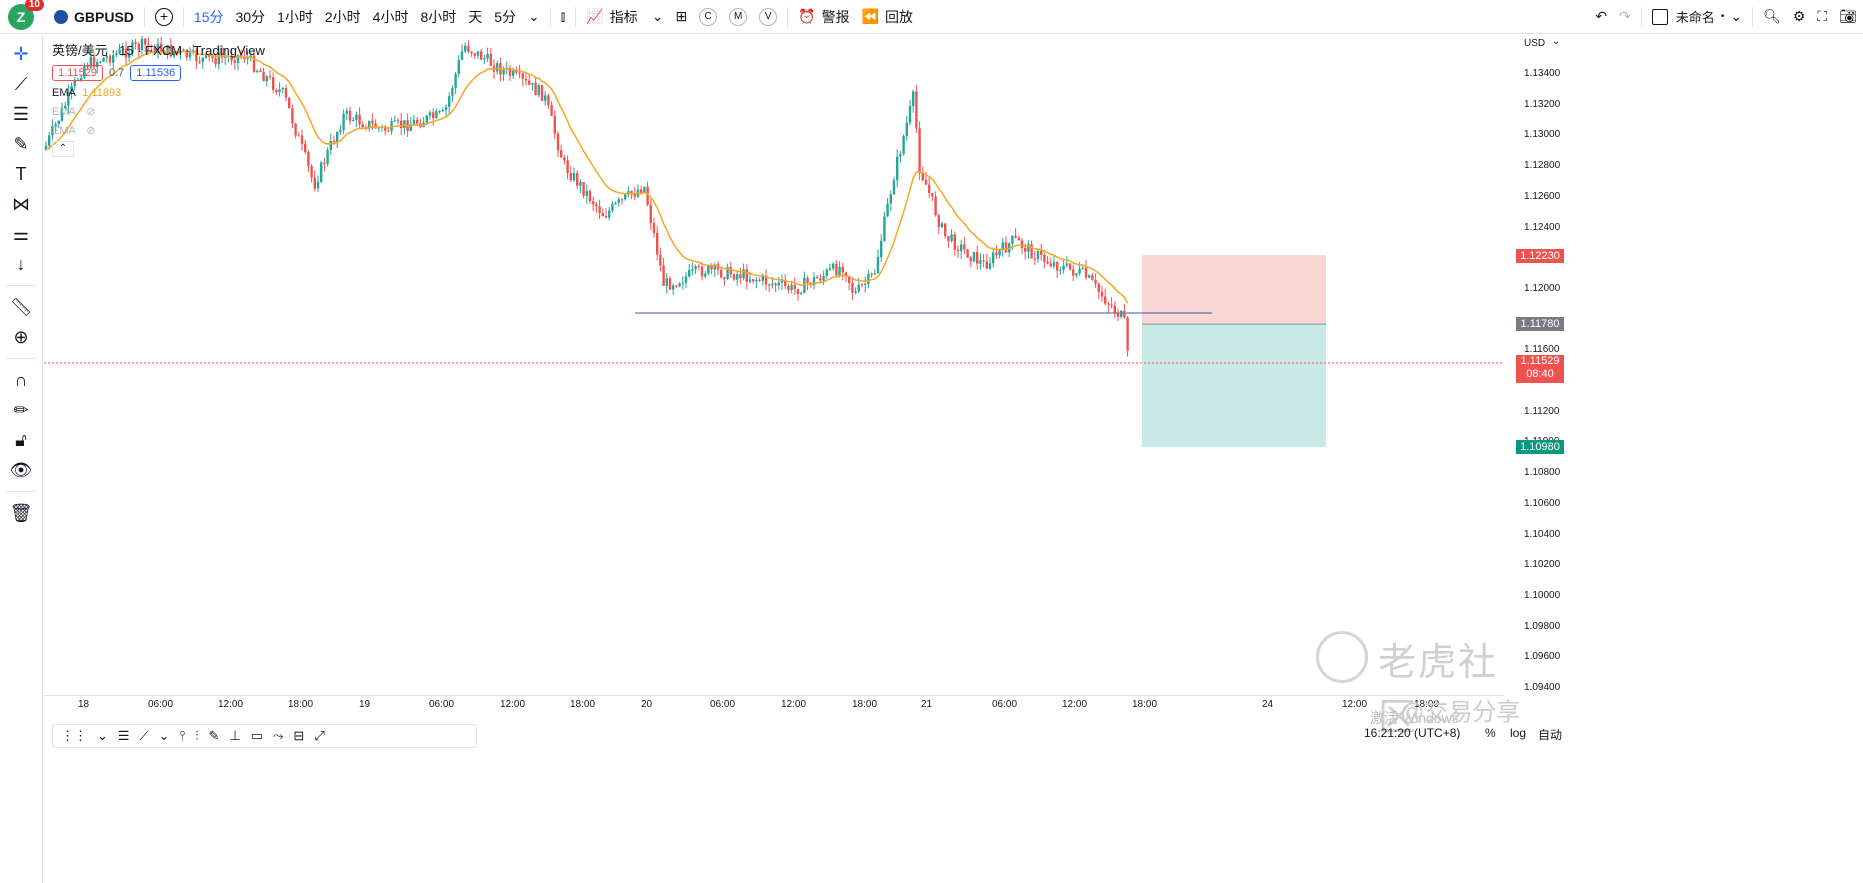 This screenshot has width=1863, height=883. What do you see at coordinates (21, 264) in the screenshot?
I see `arrow-tool: ↓` at bounding box center [21, 264].